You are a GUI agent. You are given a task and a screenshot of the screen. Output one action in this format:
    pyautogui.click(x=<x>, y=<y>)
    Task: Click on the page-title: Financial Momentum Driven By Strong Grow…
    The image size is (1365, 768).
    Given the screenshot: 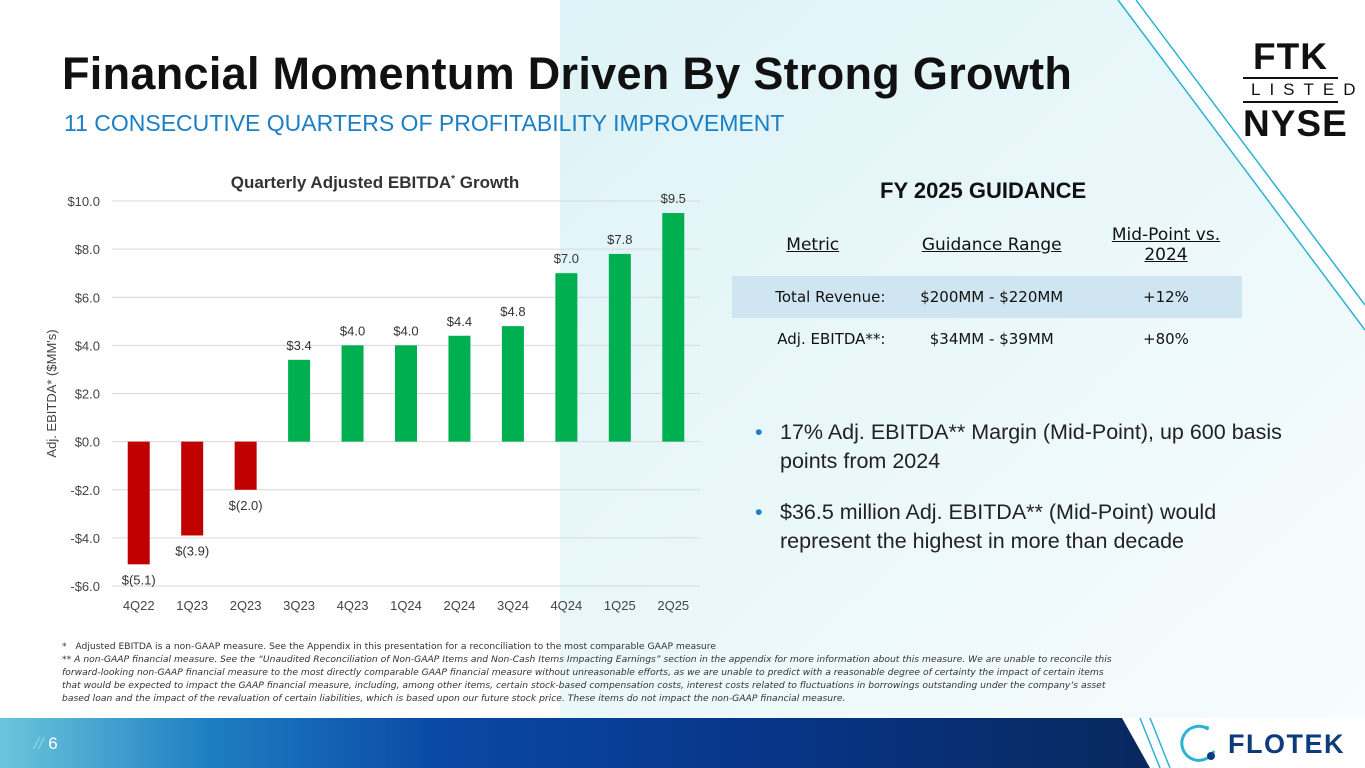 What is the action you would take?
    pyautogui.click(x=567, y=73)
    